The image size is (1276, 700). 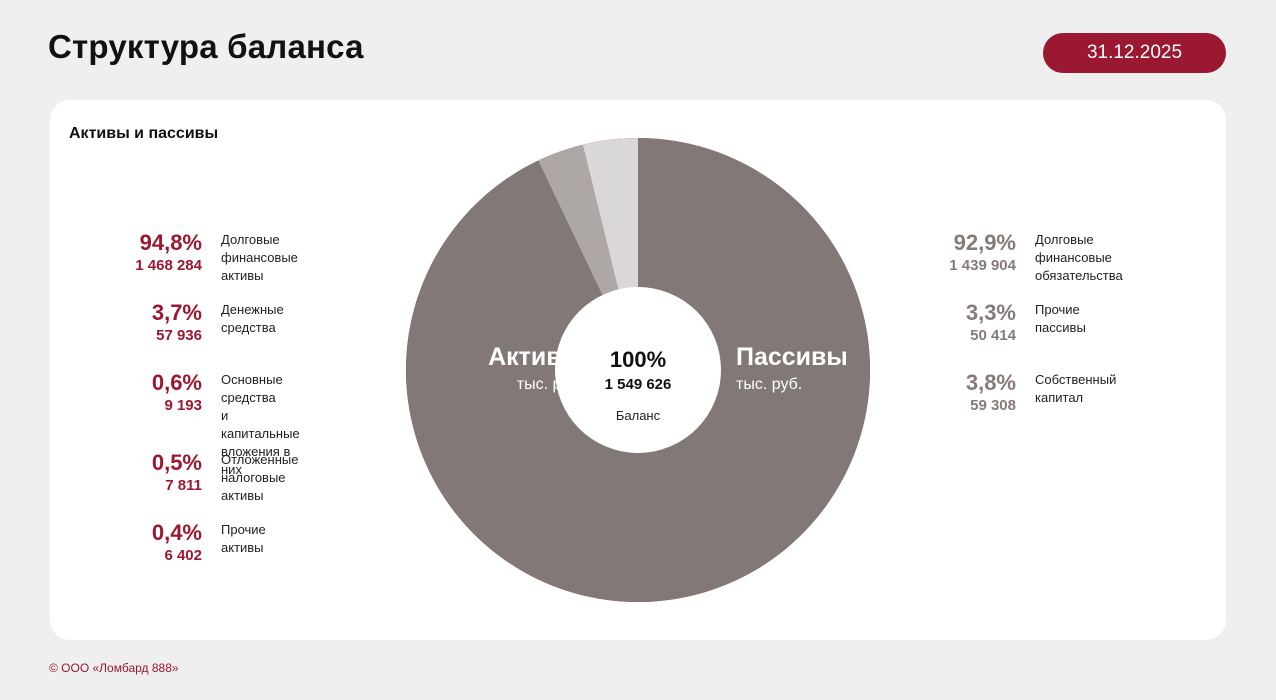 What do you see at coordinates (1079, 257) in the screenshot?
I see `liability-label: Долговые финансовые обязательства` at bounding box center [1079, 257].